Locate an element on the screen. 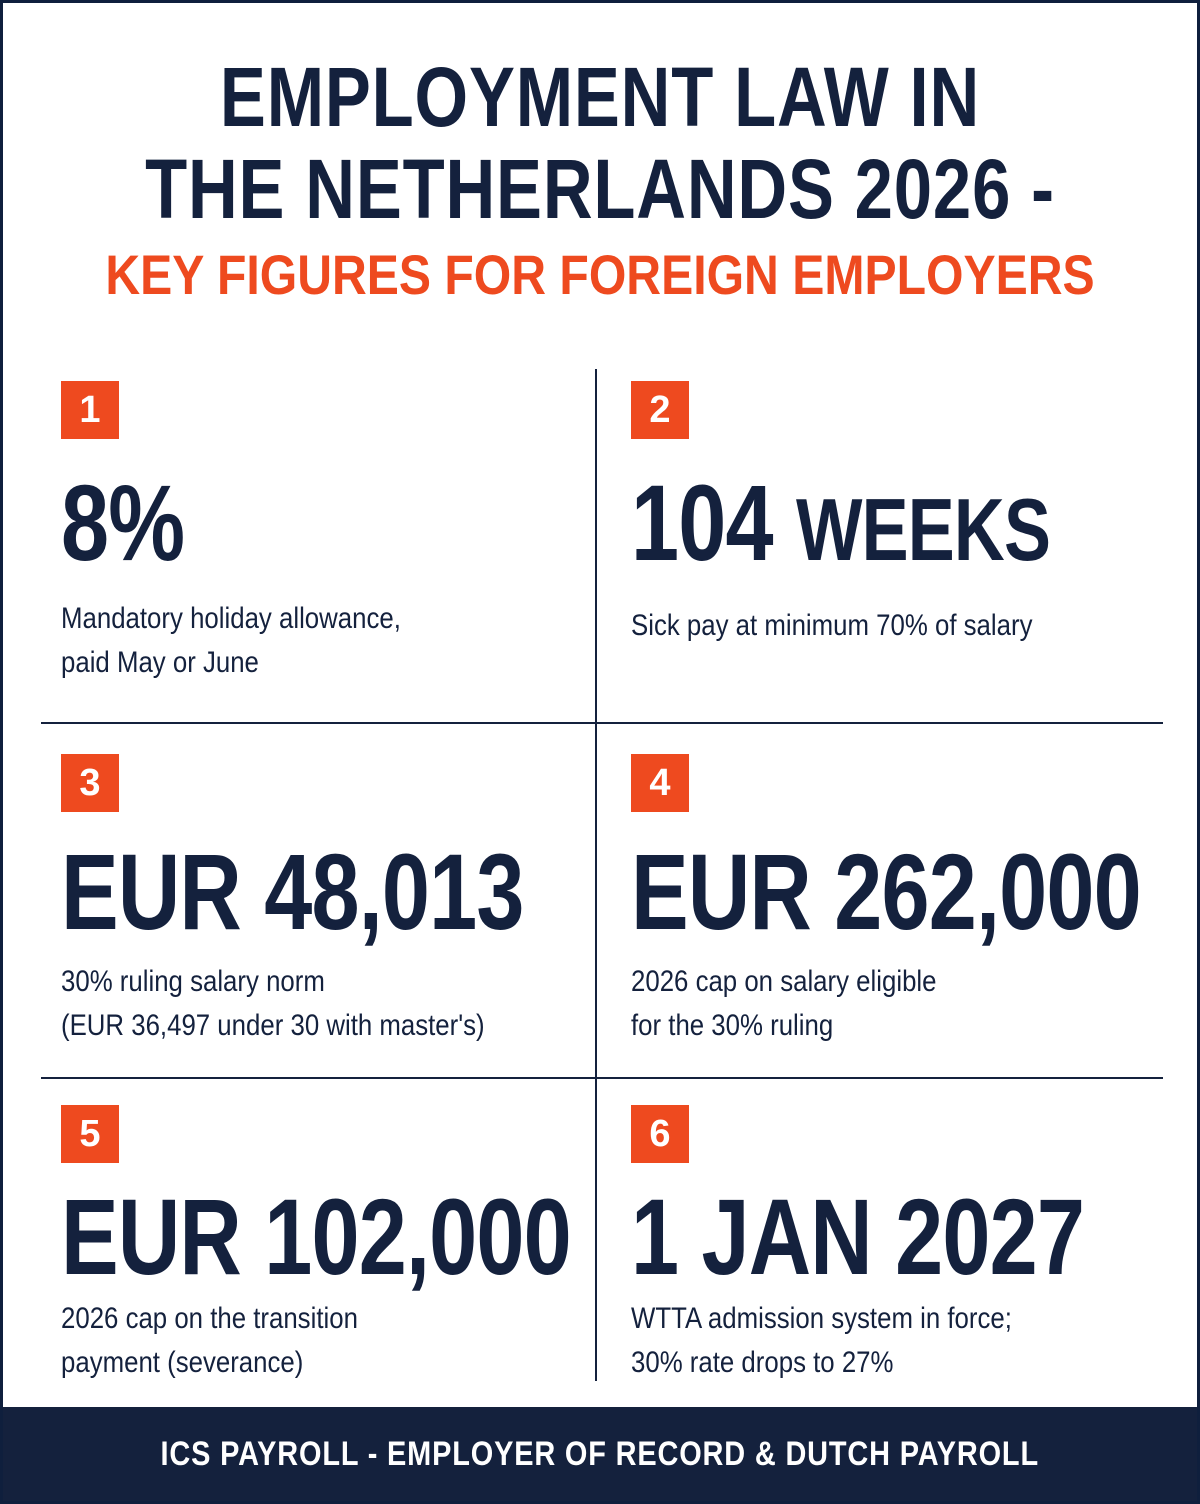 This screenshot has height=1504, width=1200. card-value-text: EUR 48,013 is located at coordinates (292, 891).